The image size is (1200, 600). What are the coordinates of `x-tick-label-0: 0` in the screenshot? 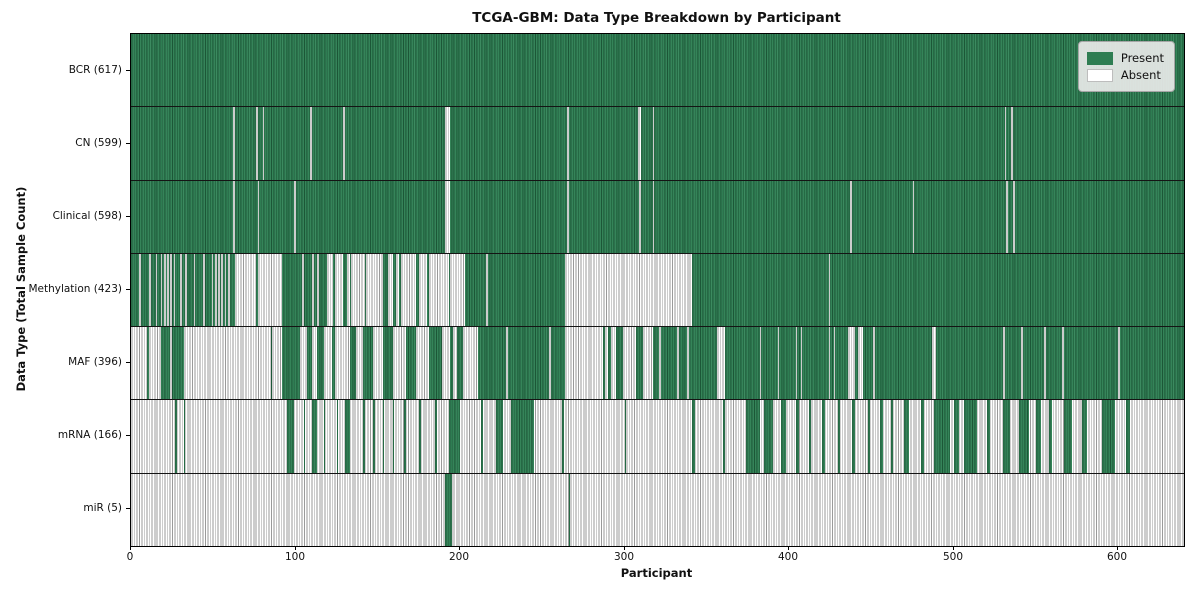 It's located at (130, 557).